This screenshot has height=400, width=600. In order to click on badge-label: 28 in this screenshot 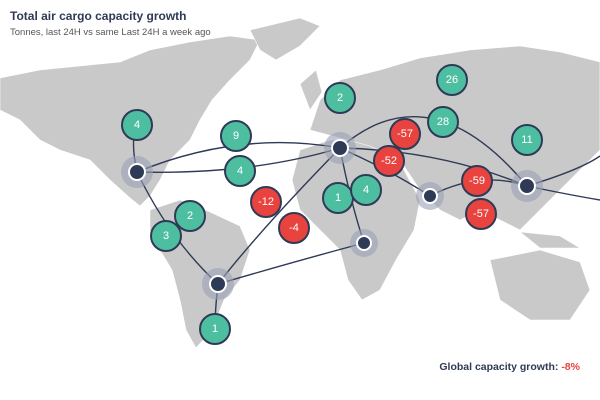, I will do `click(443, 122)`.